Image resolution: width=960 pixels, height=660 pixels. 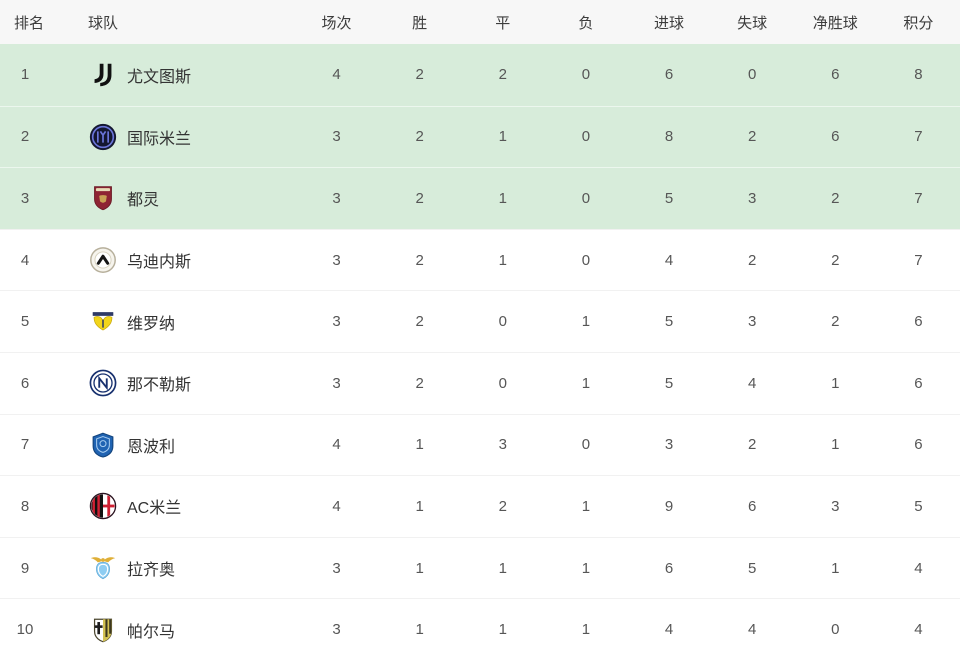 I want to click on rank-value: 10, so click(x=25, y=630).